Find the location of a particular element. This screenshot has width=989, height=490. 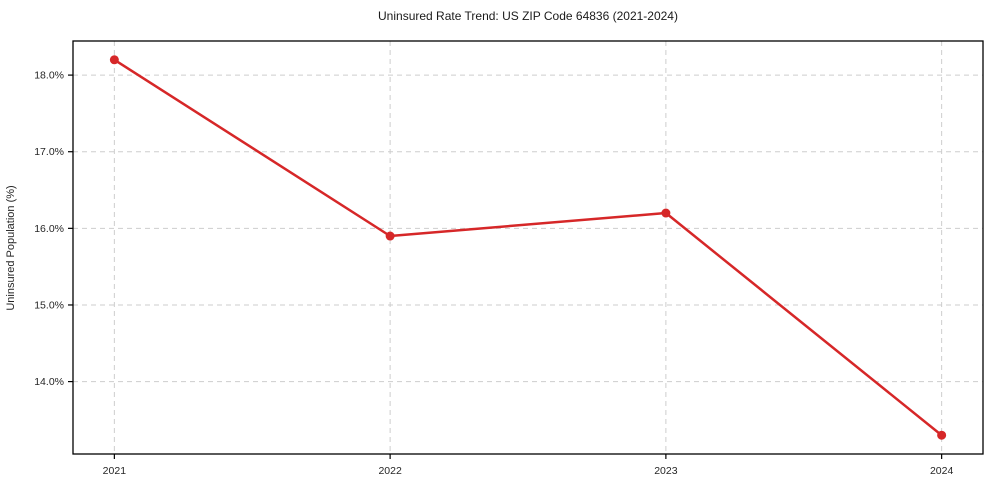

x-axis-tick-label: 2022 is located at coordinates (390, 471).